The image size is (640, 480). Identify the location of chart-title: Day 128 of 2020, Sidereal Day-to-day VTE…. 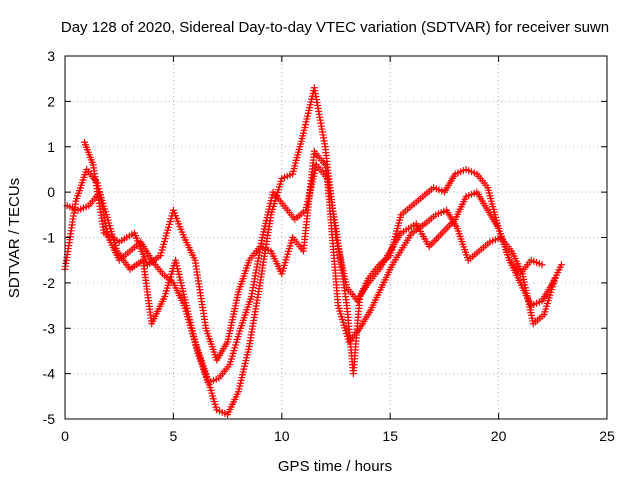
(335, 27).